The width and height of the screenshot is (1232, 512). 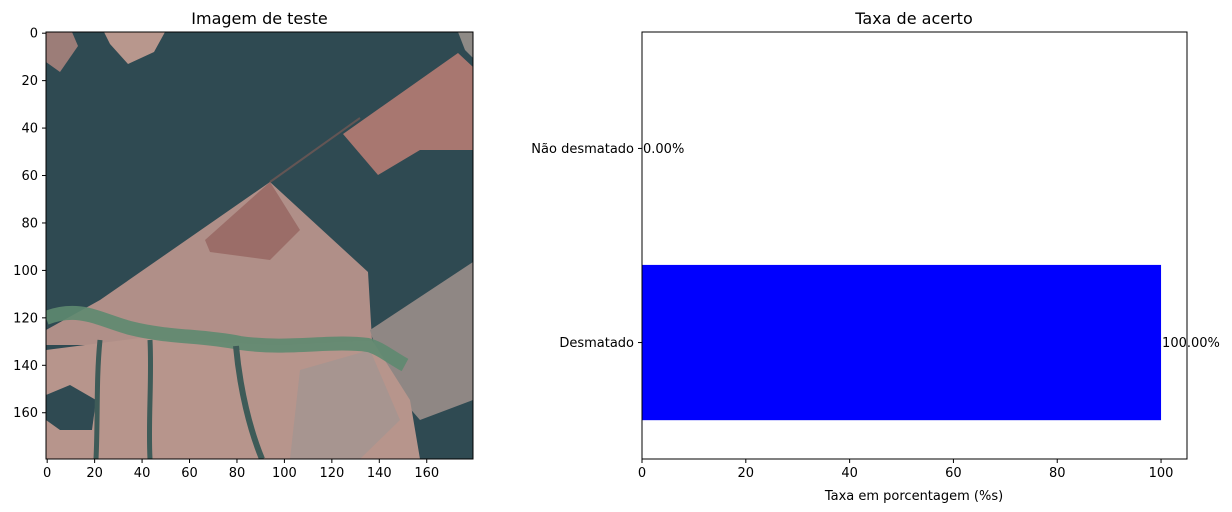 I want to click on image-x-tick-label: 80, so click(x=237, y=473).